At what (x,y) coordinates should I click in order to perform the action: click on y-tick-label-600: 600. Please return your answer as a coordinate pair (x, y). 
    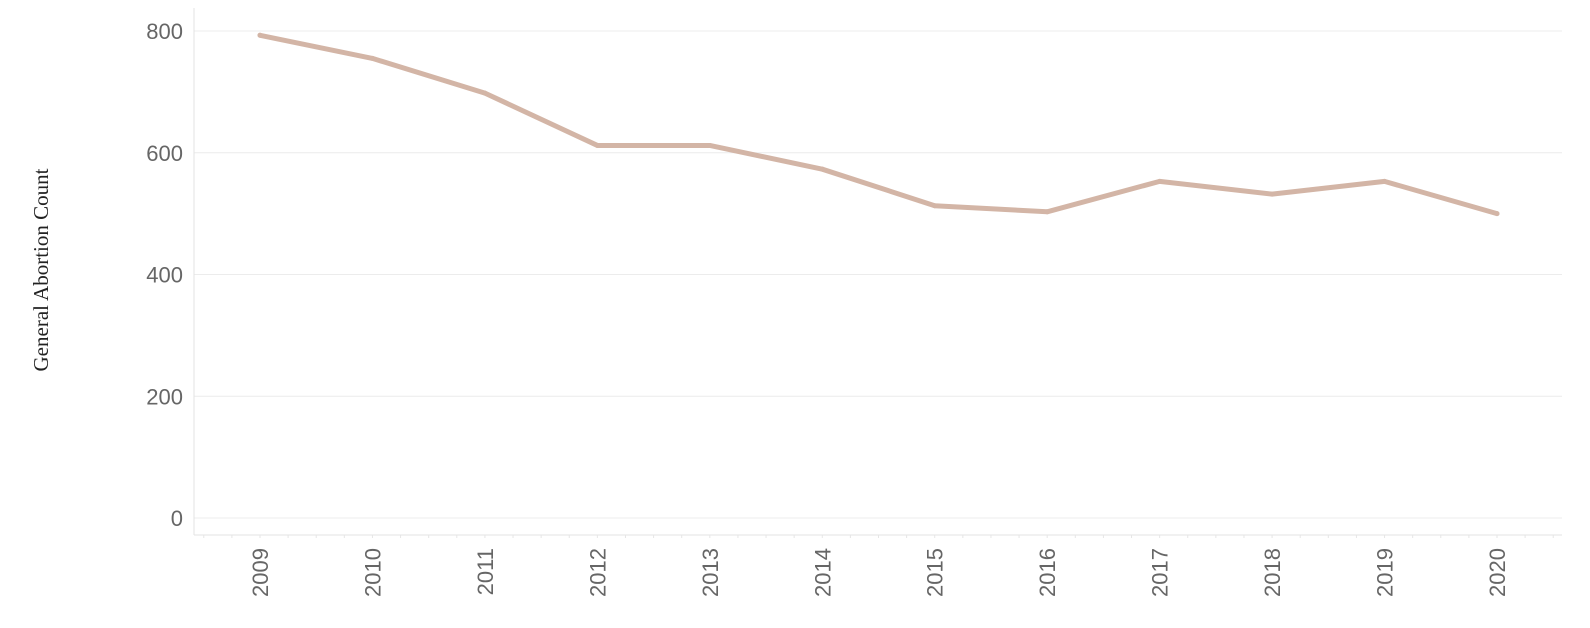
    Looking at the image, I should click on (164, 153).